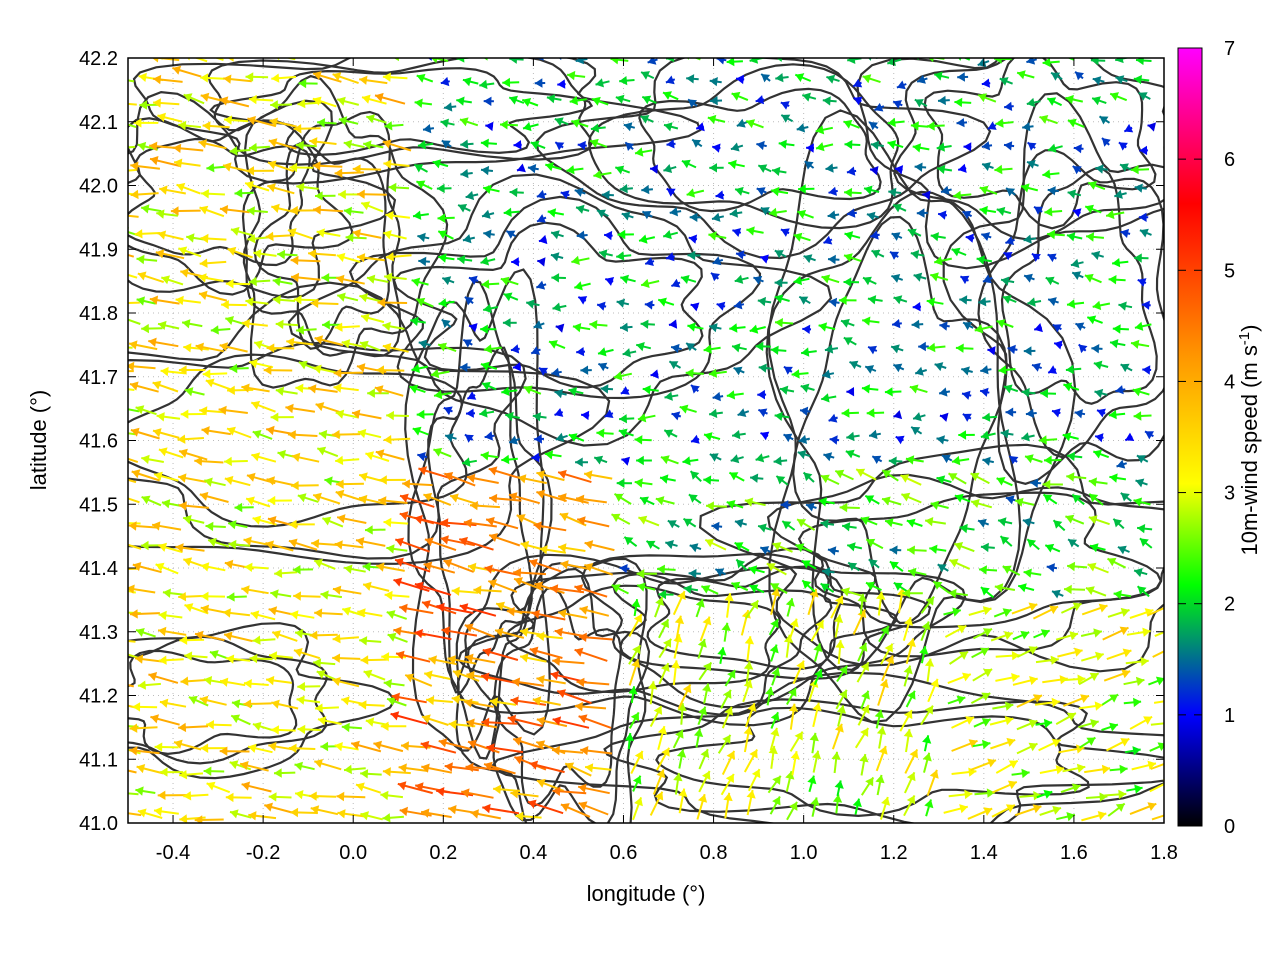  Describe the element at coordinates (353, 853) in the screenshot. I see `x-tick-label: 0.0` at that location.